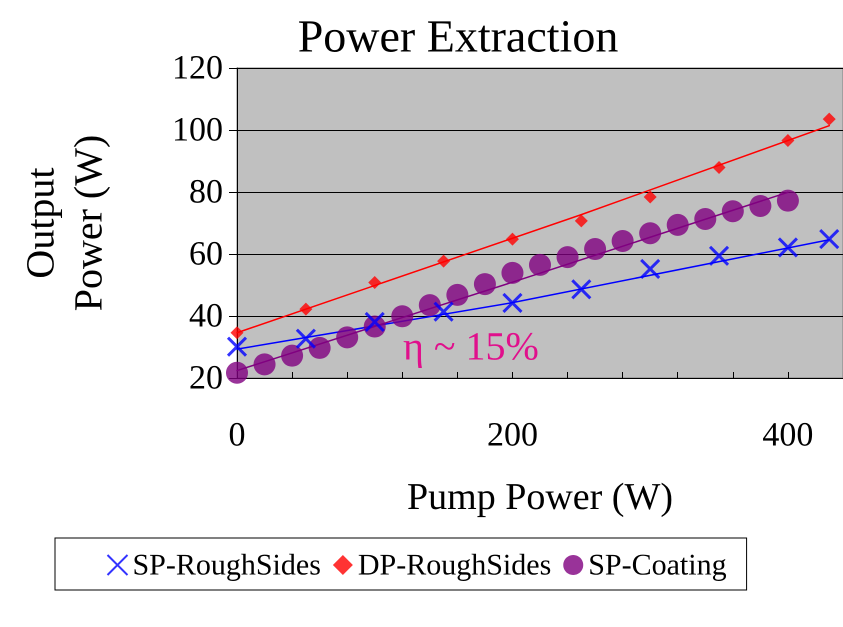 The width and height of the screenshot is (843, 627). I want to click on y-tick-label: 60, so click(206, 254).